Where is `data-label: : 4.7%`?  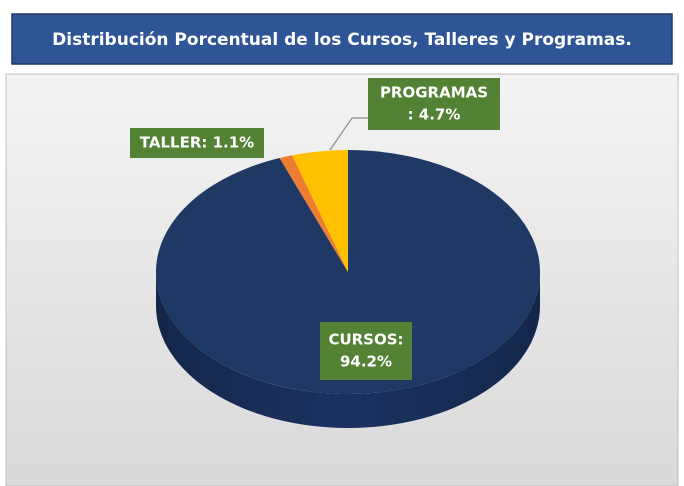 data-label: : 4.7% is located at coordinates (434, 115).